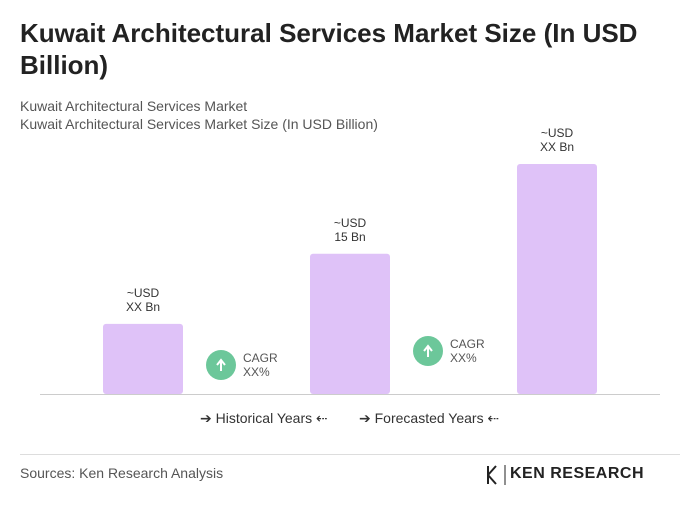  Describe the element at coordinates (577, 473) in the screenshot. I see `logo: KEN RESEARCH` at that location.